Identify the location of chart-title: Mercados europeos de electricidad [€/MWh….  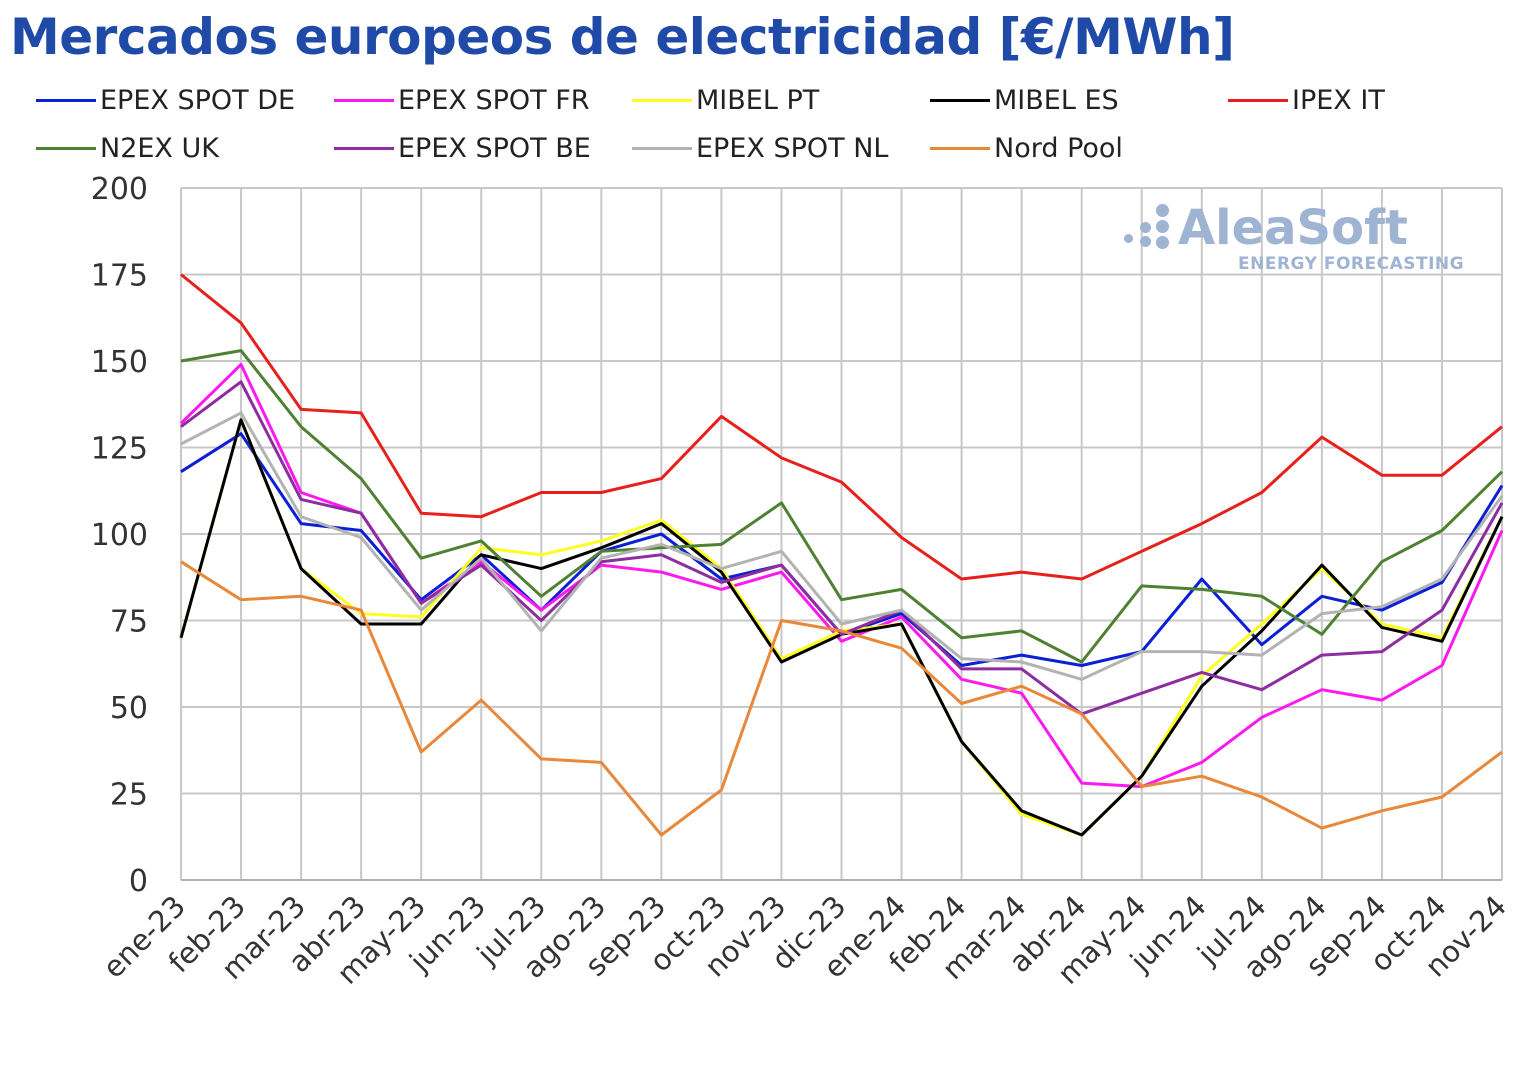
(622, 37).